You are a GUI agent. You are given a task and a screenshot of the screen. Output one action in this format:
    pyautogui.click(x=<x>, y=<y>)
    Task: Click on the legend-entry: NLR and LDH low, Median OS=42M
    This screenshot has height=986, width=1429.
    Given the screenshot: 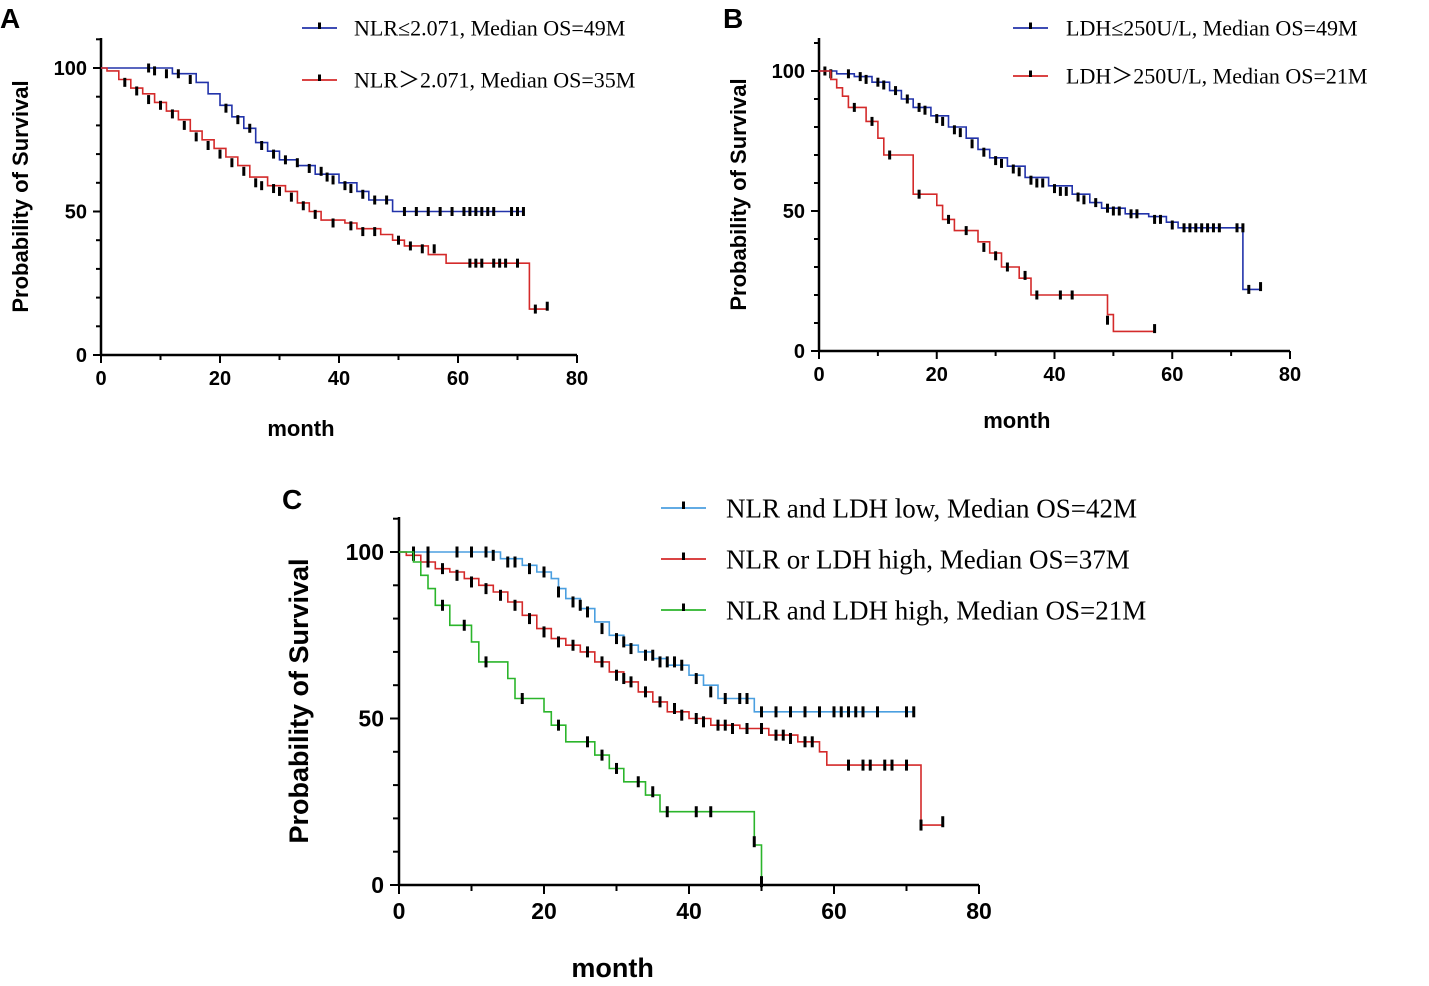 What is the action you would take?
    pyautogui.click(x=899, y=508)
    